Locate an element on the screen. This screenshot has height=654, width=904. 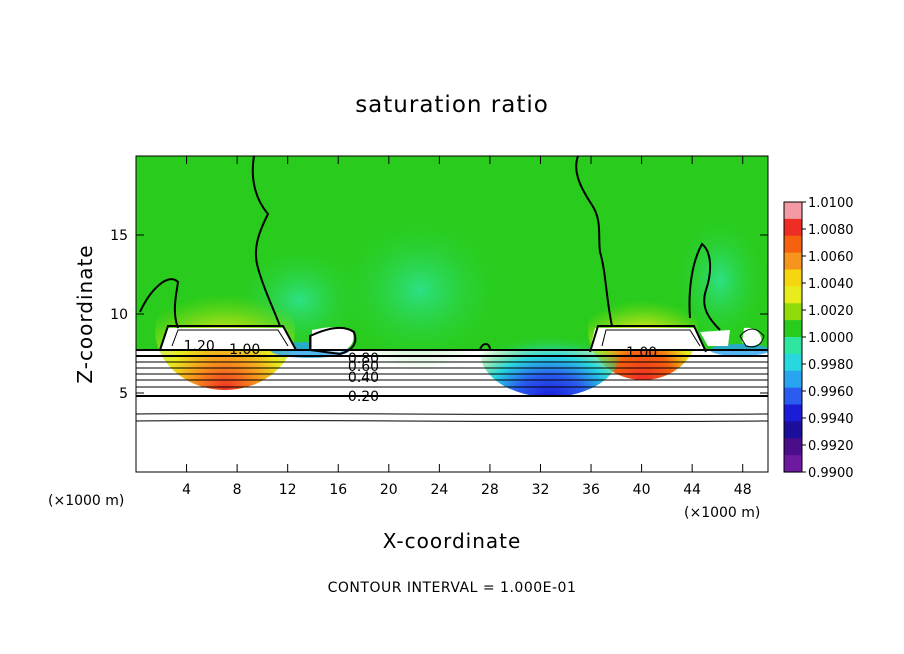
y-tick-label: 10 is located at coordinates (119, 315).